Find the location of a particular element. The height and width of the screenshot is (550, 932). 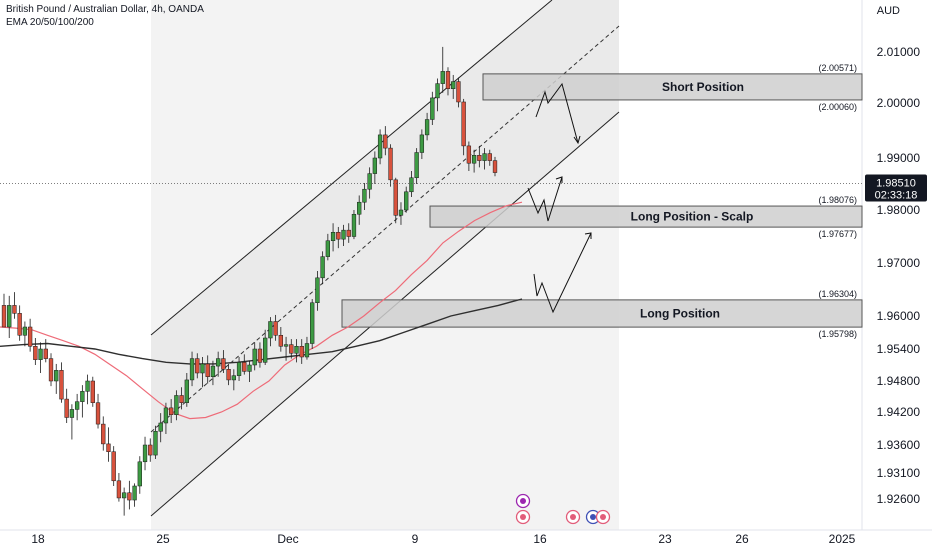

zone-box is located at coordinates (646, 216).